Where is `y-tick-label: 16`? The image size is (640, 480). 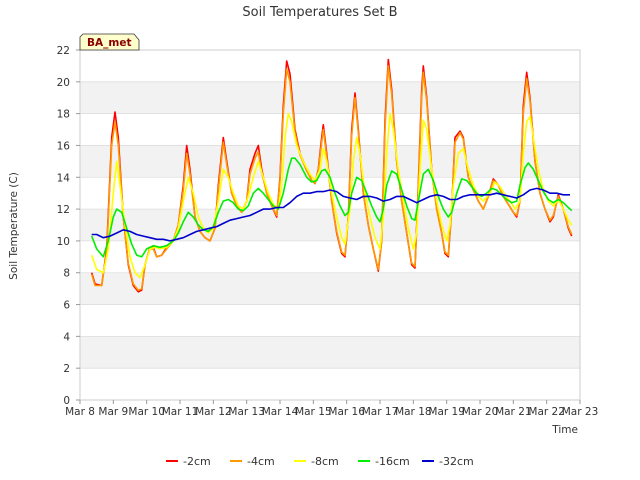
y-tick-label: 16 is located at coordinates (64, 146).